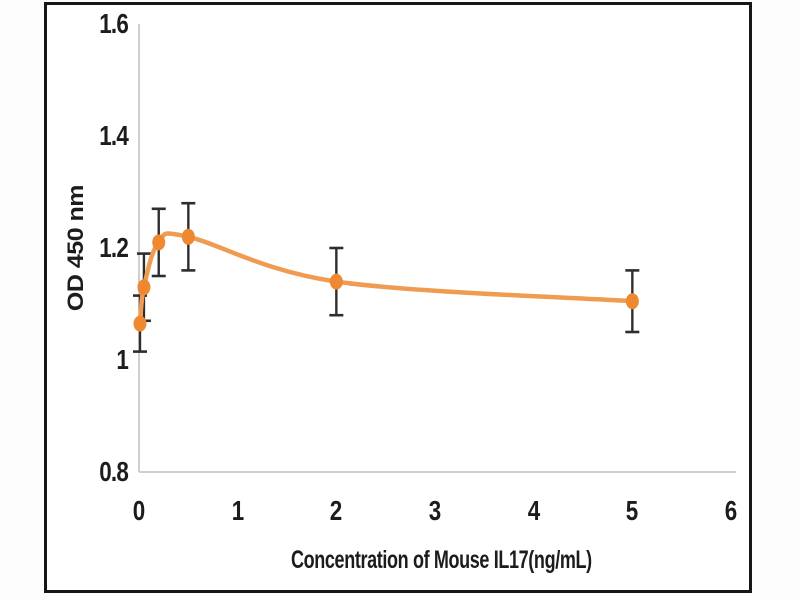 The width and height of the screenshot is (800, 600). Describe the element at coordinates (114, 247) in the screenshot. I see `y-tick-label: 1.2` at that location.